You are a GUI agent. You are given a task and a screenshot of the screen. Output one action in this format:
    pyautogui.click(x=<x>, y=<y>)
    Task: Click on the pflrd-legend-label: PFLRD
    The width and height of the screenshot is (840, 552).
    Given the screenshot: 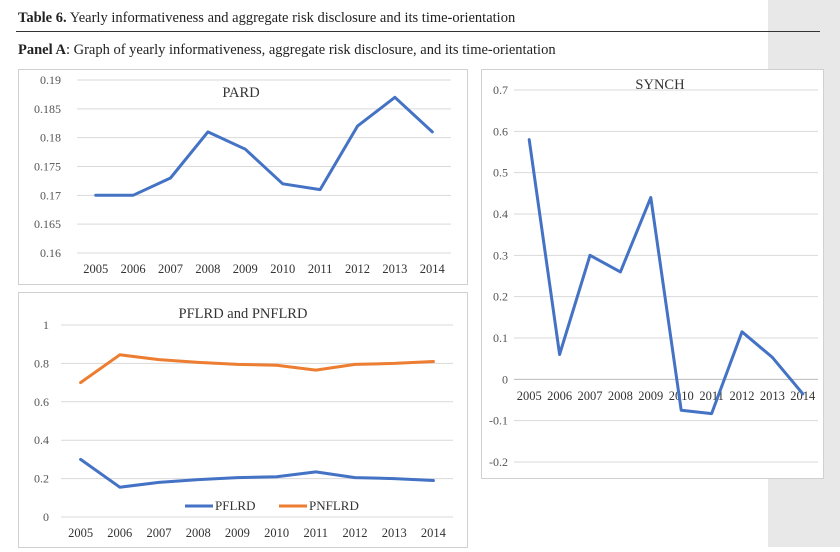 What is the action you would take?
    pyautogui.click(x=235, y=505)
    